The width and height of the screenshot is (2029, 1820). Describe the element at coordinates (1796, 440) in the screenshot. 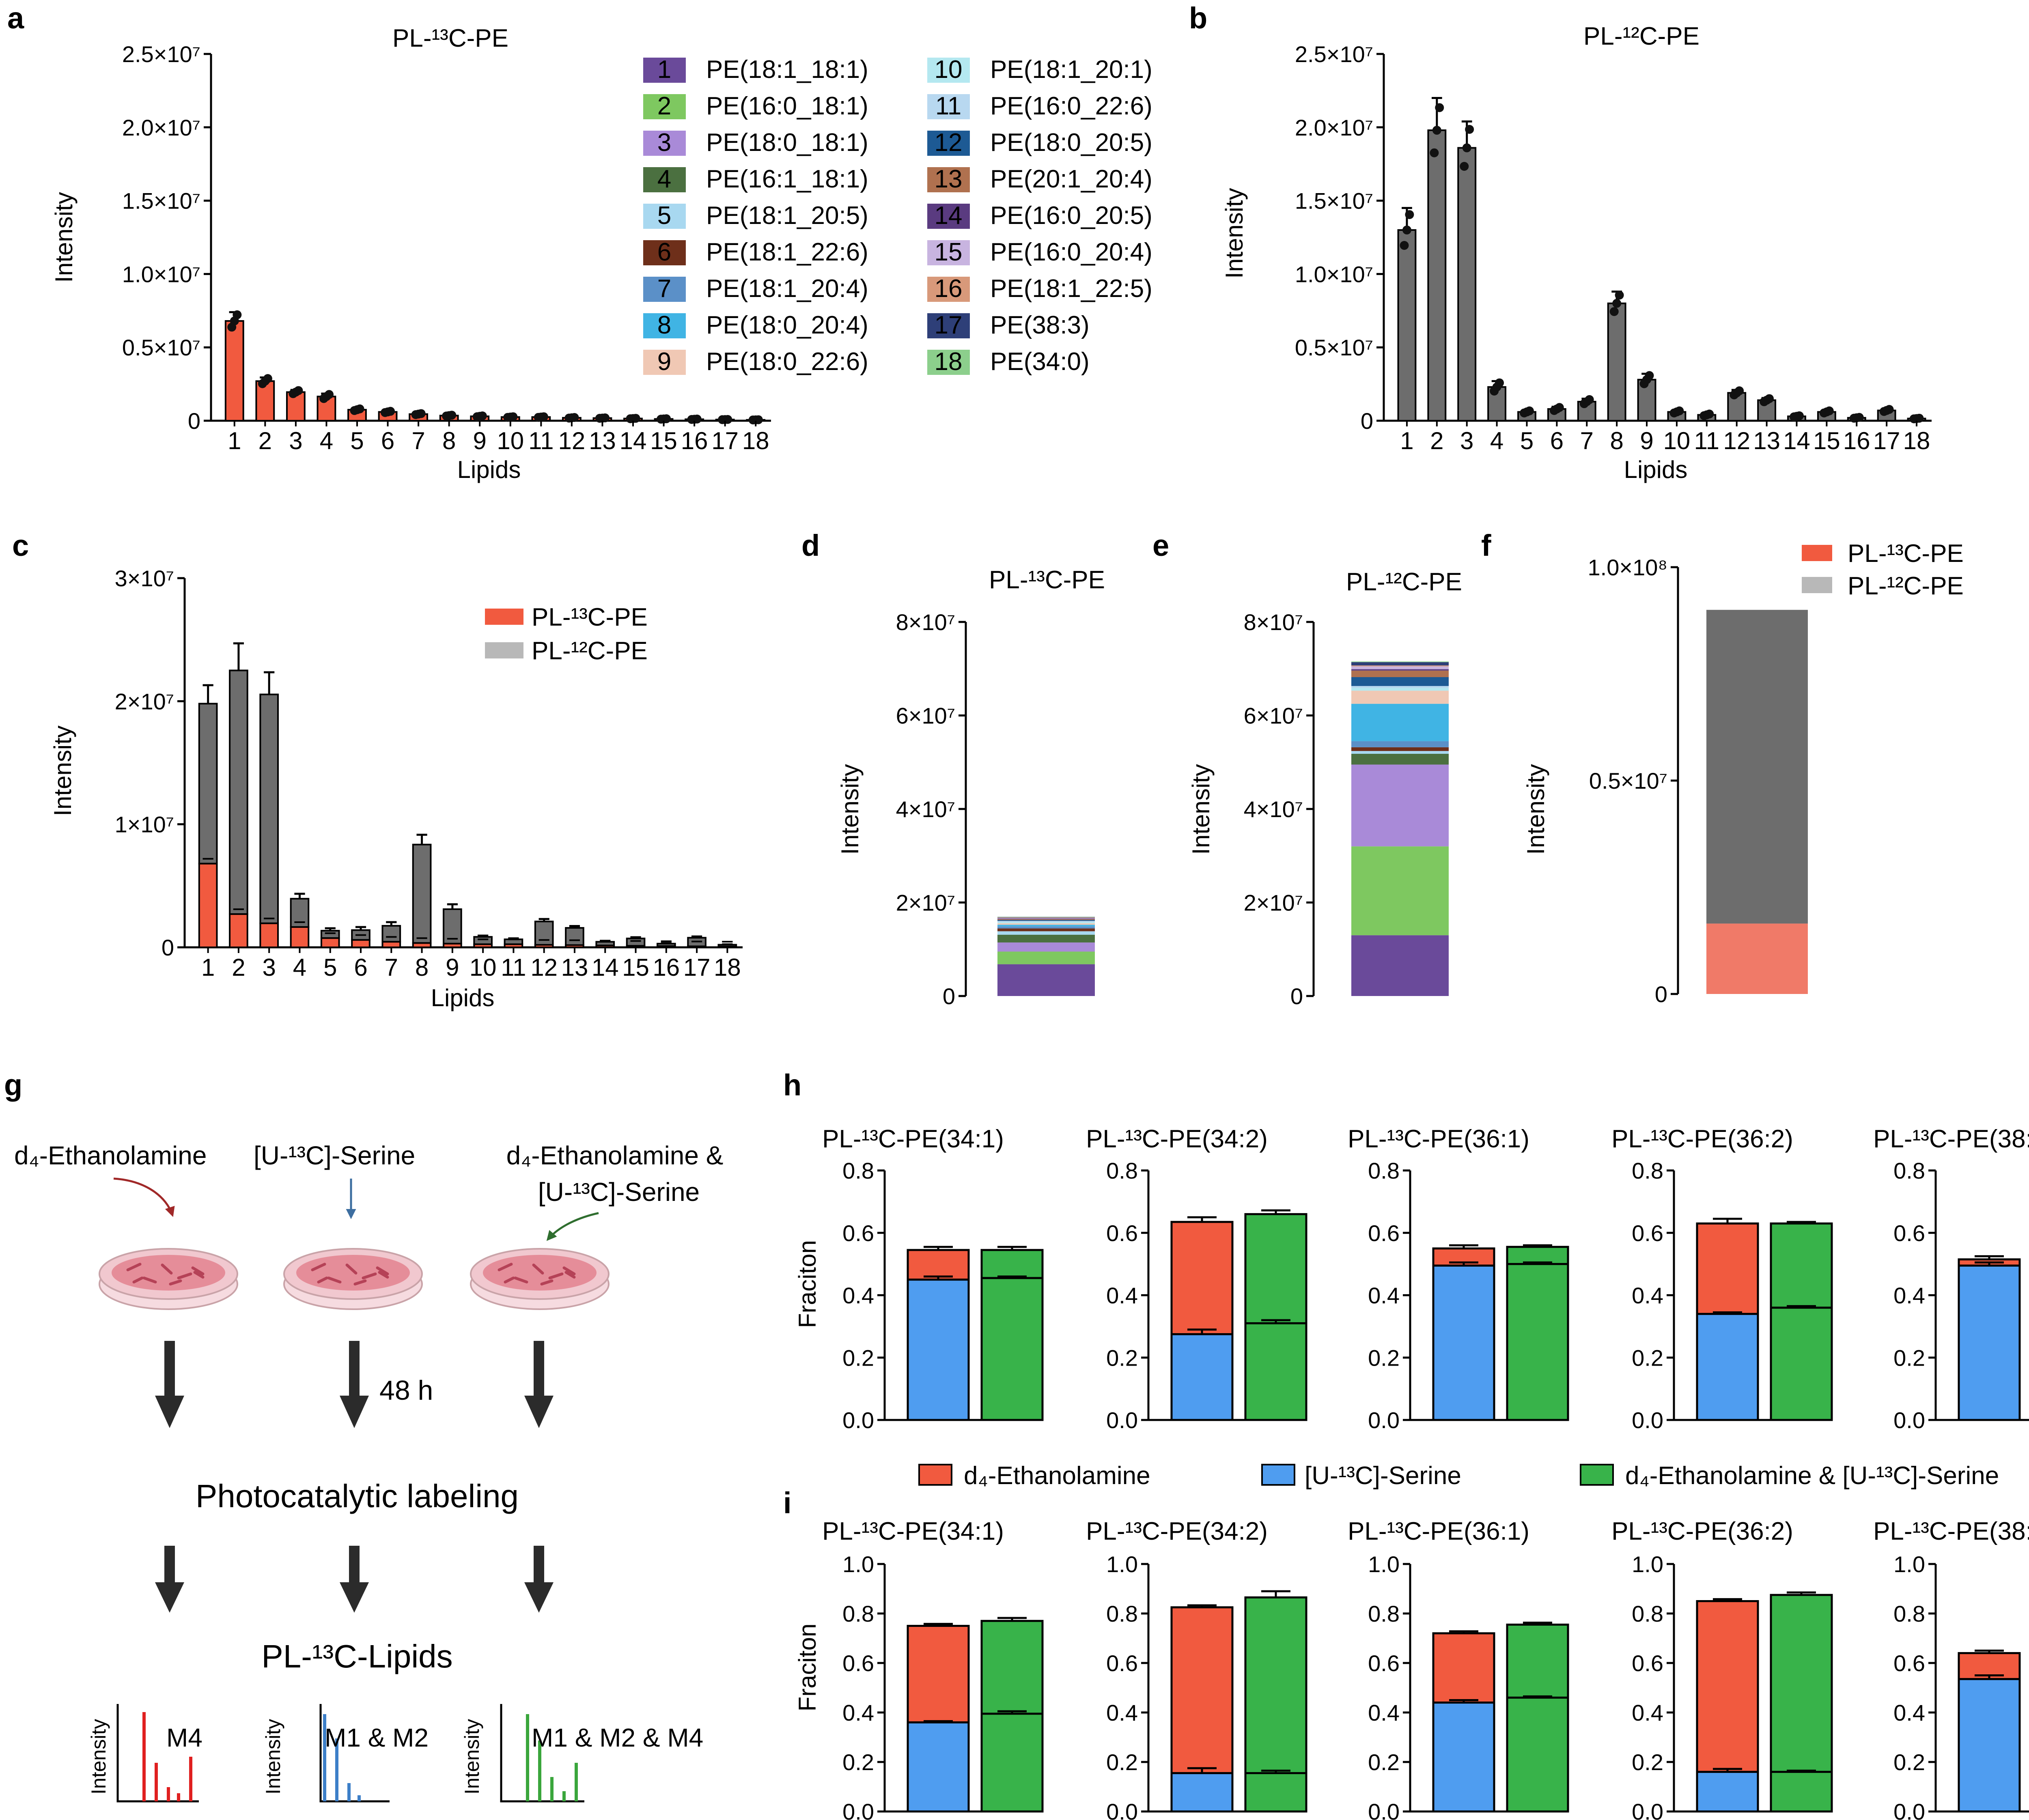

I see `panel-b-x-tick-label: 14` at that location.